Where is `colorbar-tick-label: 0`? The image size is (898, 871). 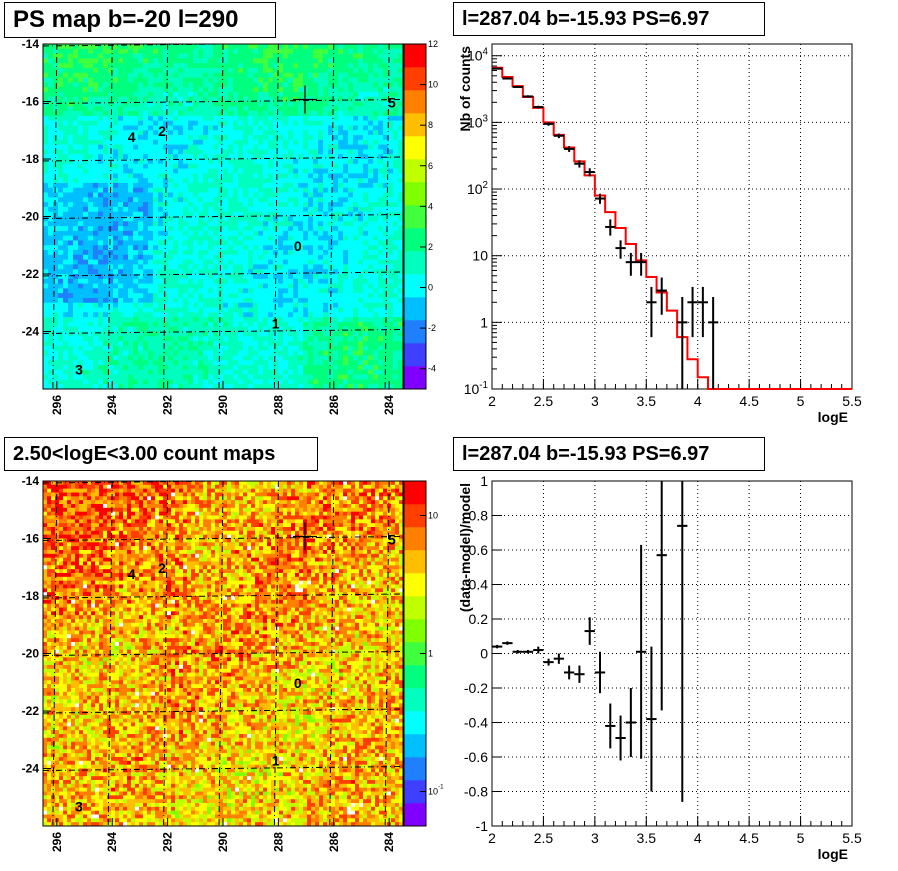
colorbar-tick-label: 0 is located at coordinates (430, 288).